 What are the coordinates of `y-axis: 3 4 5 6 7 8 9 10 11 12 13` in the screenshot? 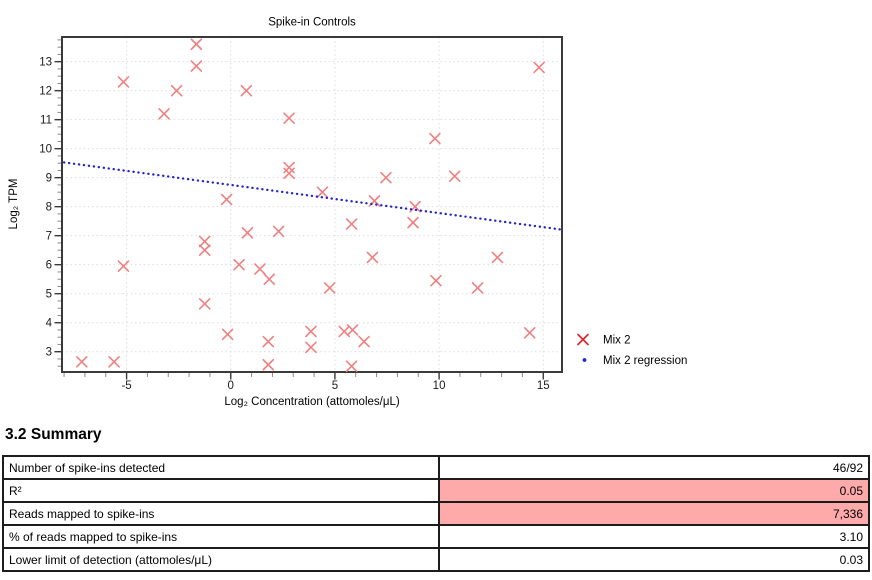 It's located at (50, 203).